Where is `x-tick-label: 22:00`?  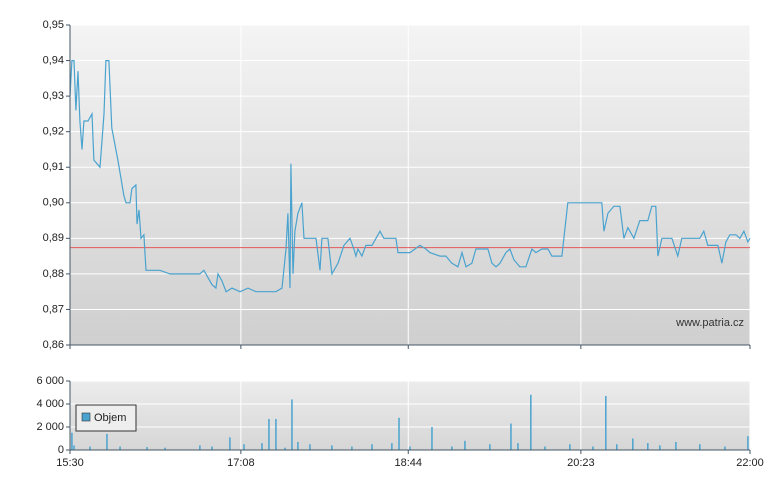
x-tick-label: 22:00 is located at coordinates (750, 463).